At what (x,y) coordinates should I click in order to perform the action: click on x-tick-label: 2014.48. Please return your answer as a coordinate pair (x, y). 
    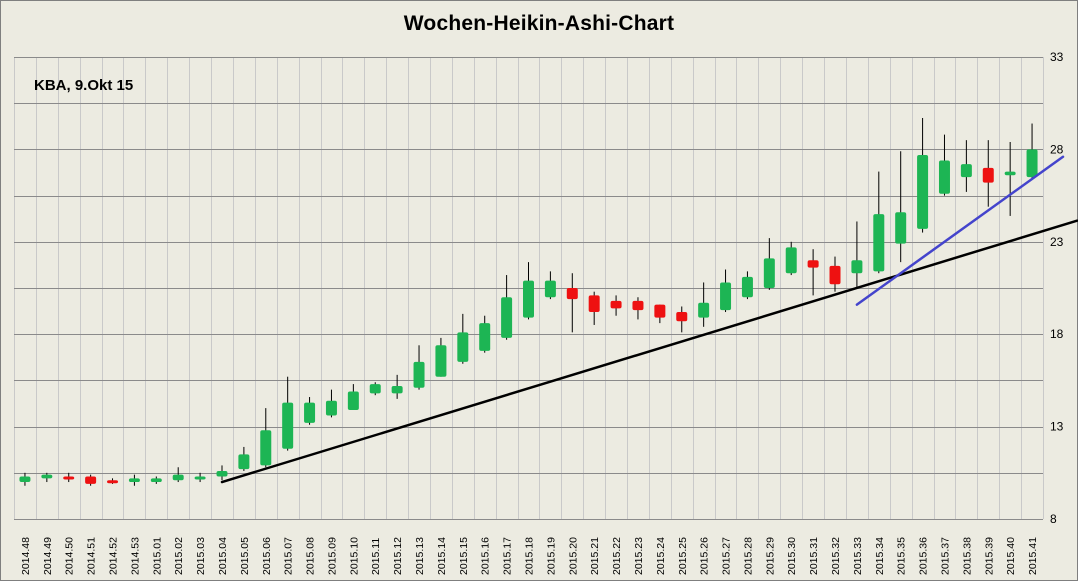
    Looking at the image, I should click on (26, 556).